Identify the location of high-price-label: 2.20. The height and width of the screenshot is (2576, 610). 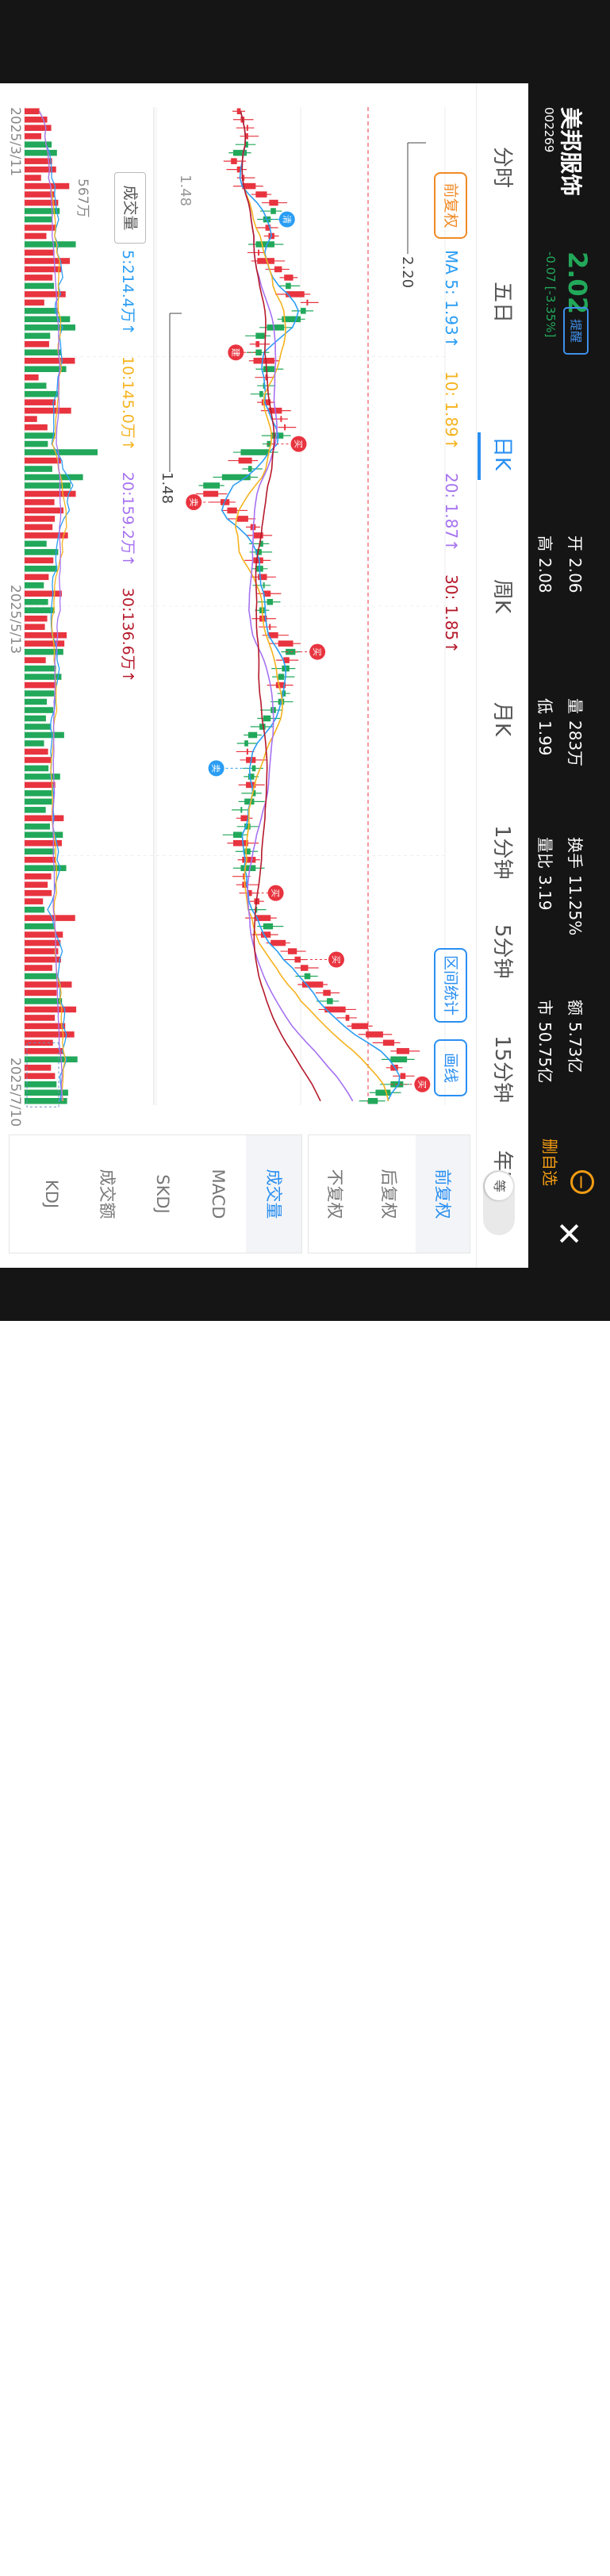
(407, 272).